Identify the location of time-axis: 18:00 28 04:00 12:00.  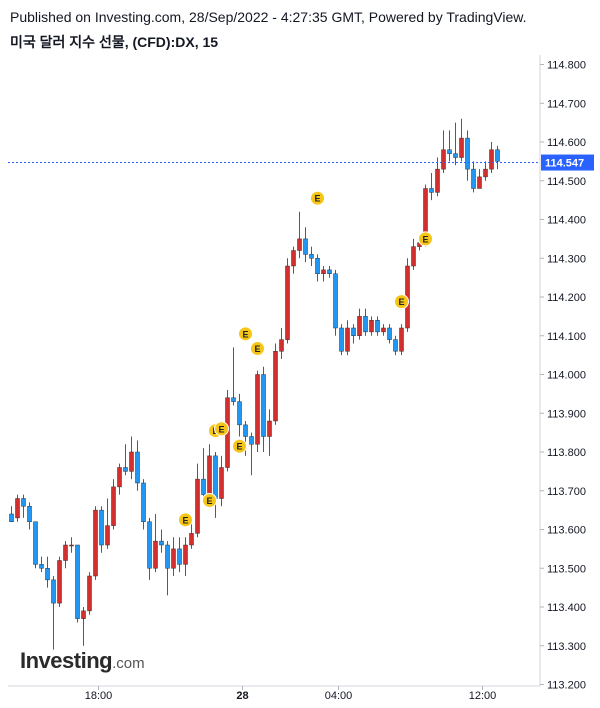
(291, 694).